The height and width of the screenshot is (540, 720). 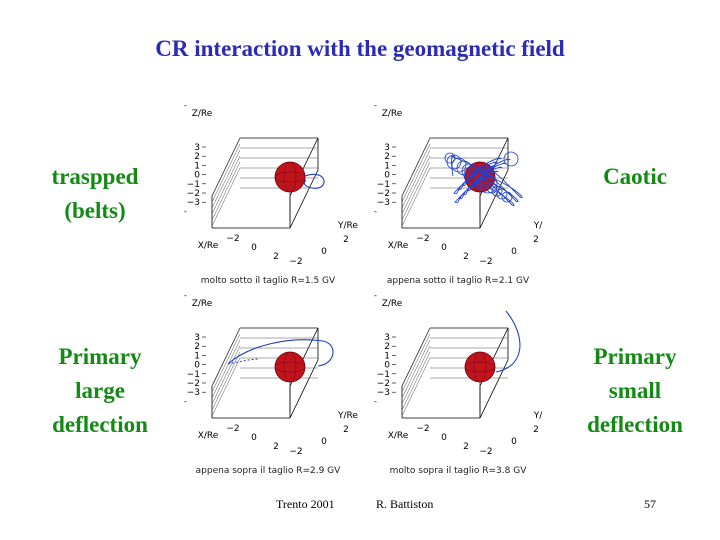 What do you see at coordinates (458, 471) in the screenshot?
I see `panel-caption: molto sopra il taglio R=3.8 GV` at bounding box center [458, 471].